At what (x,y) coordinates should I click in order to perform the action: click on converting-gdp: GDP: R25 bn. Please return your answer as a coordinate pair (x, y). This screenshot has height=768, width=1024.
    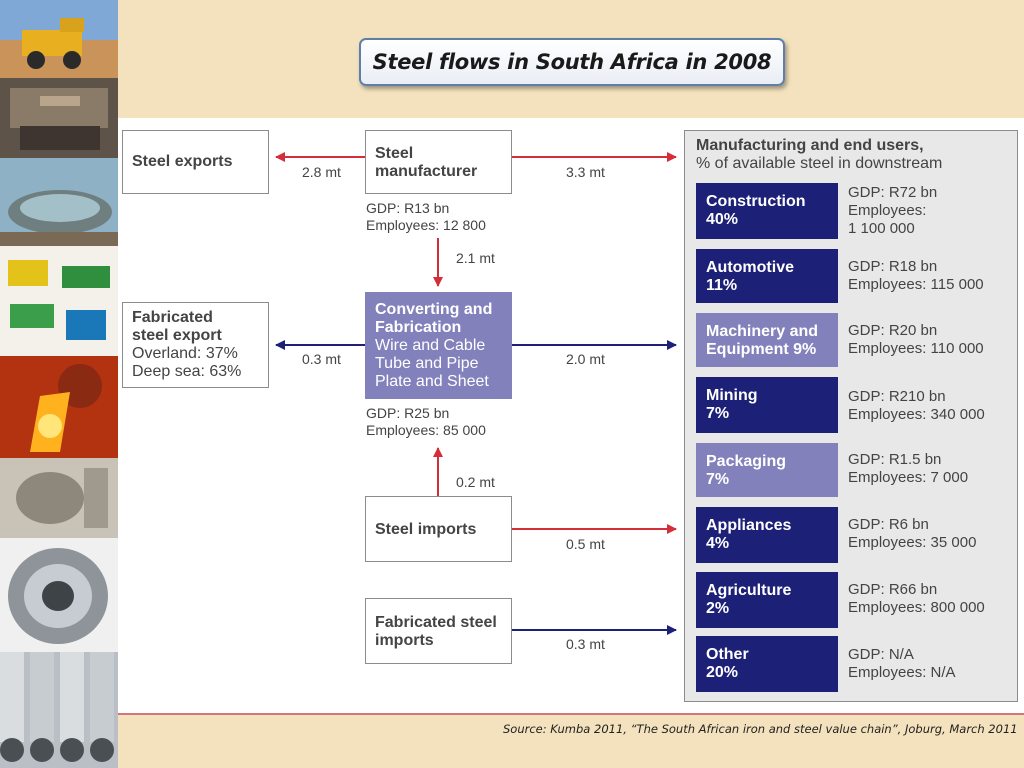
    Looking at the image, I should click on (408, 413).